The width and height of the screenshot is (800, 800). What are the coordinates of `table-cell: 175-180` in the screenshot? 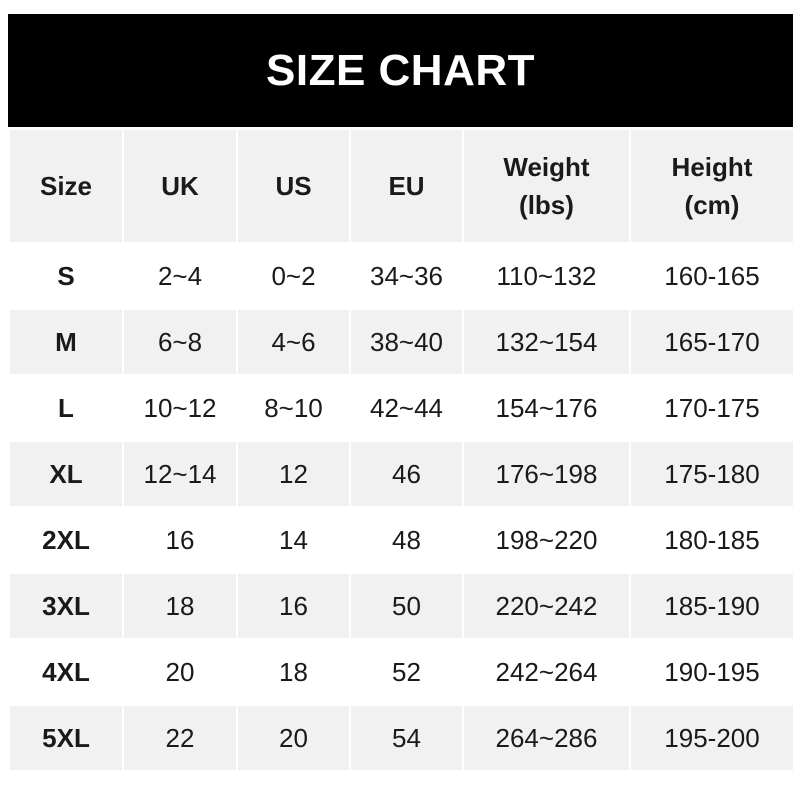 It's located at (712, 474).